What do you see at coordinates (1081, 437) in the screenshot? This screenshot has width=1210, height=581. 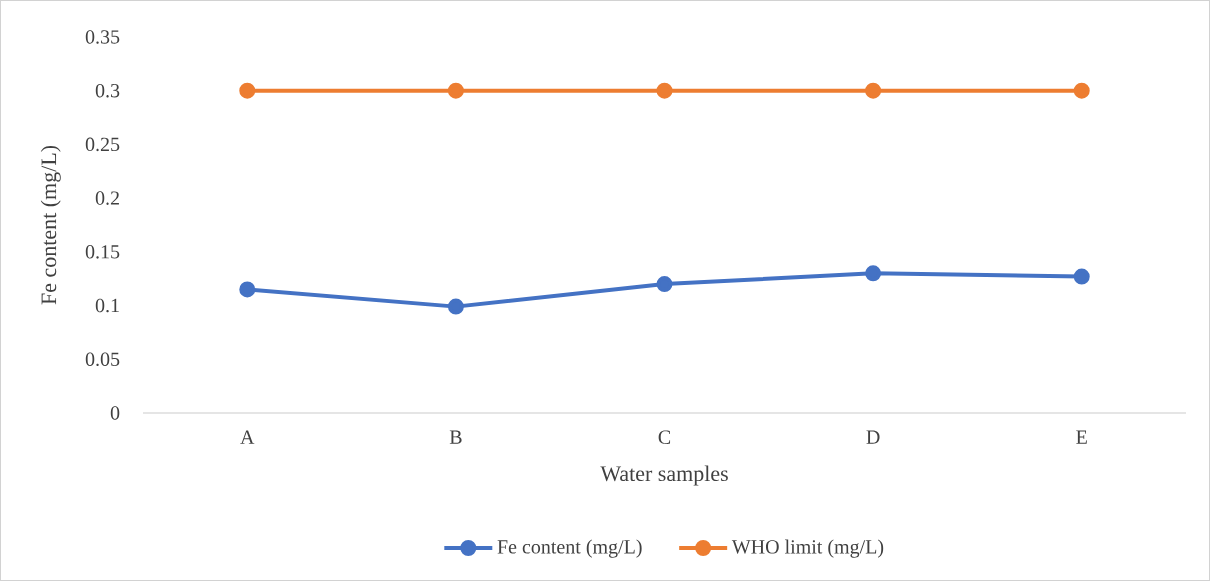 I see `x-tick-label: E` at bounding box center [1081, 437].